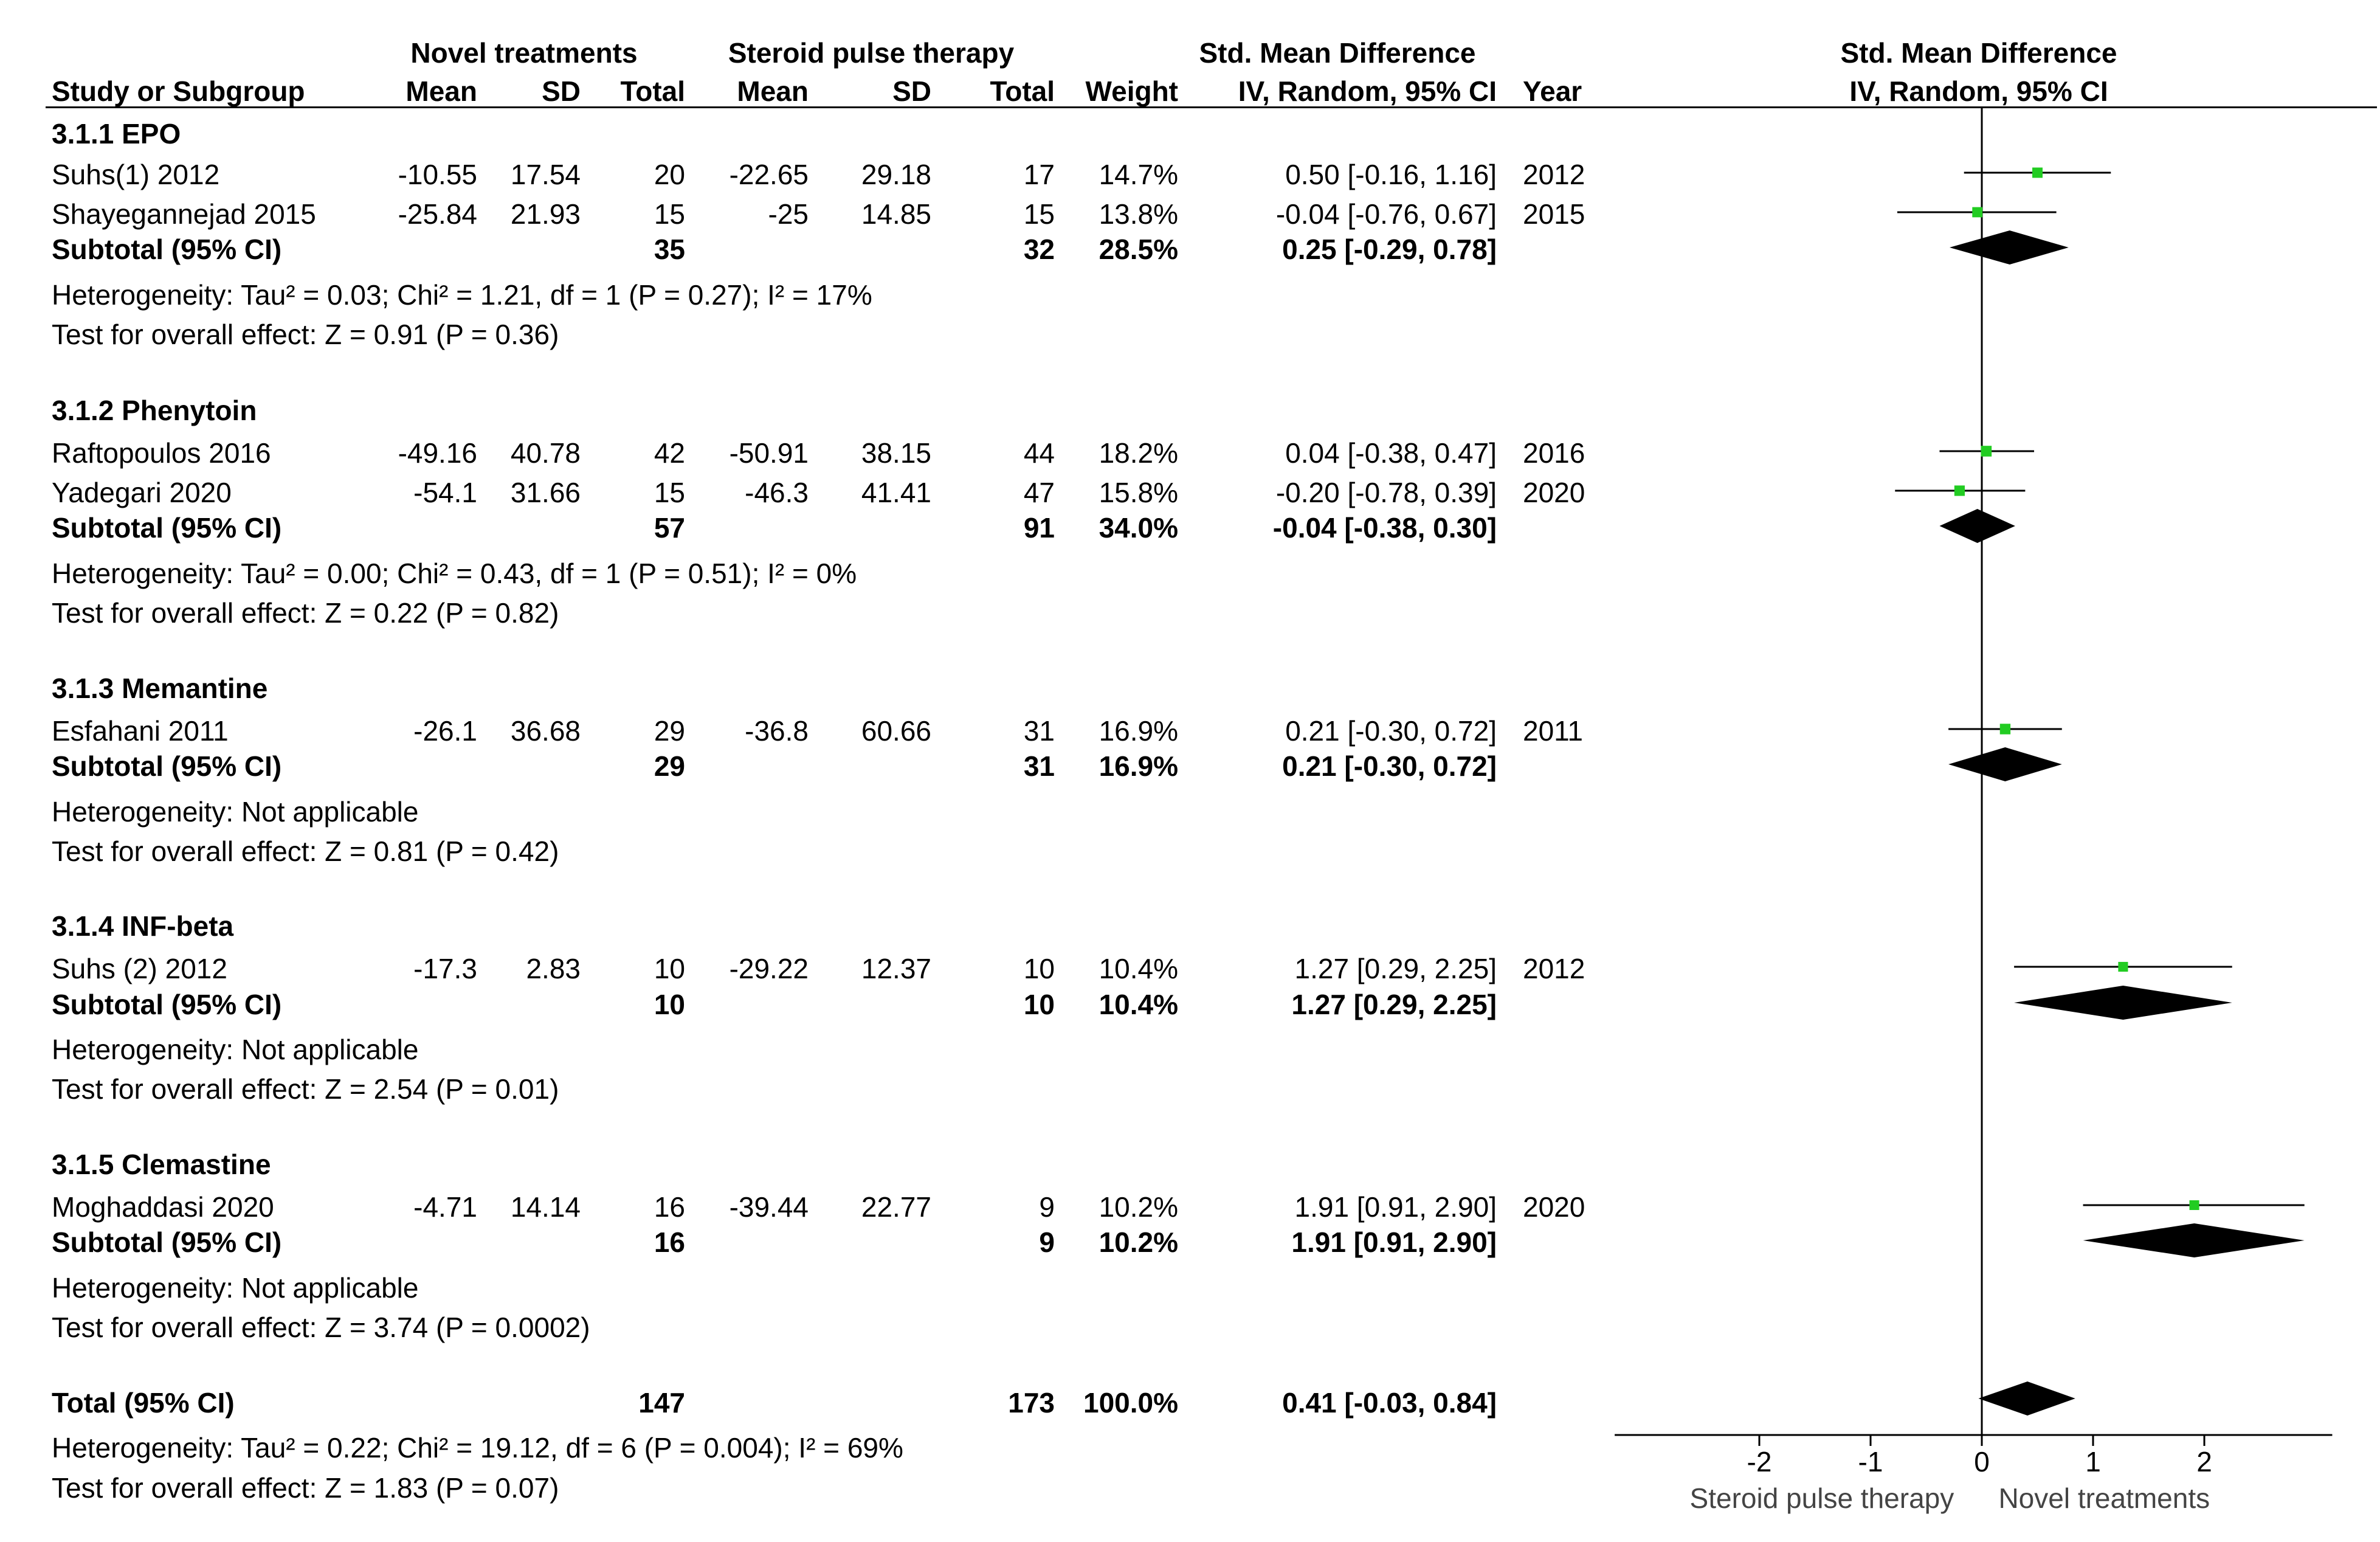 This screenshot has height=1542, width=2380. Describe the element at coordinates (1047, 1242) in the screenshot. I see `subtotal-total2: 9` at that location.